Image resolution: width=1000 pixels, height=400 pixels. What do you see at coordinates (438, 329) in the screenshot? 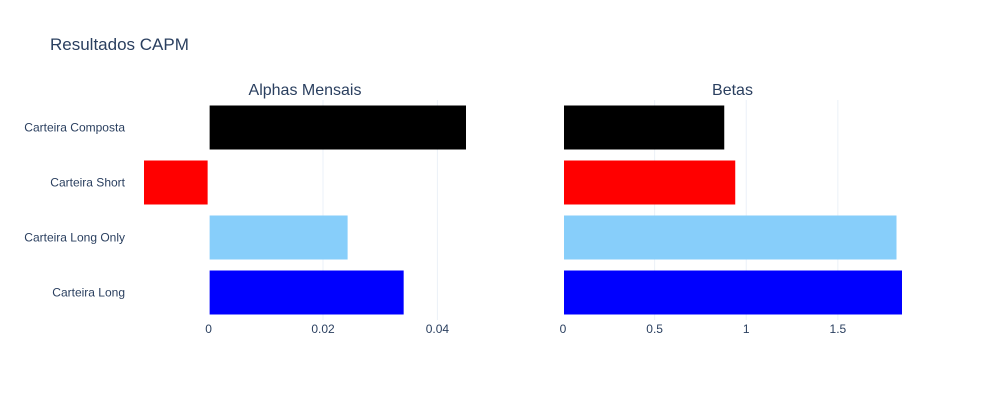
I see `x-tick-label: 0.04` at bounding box center [438, 329].